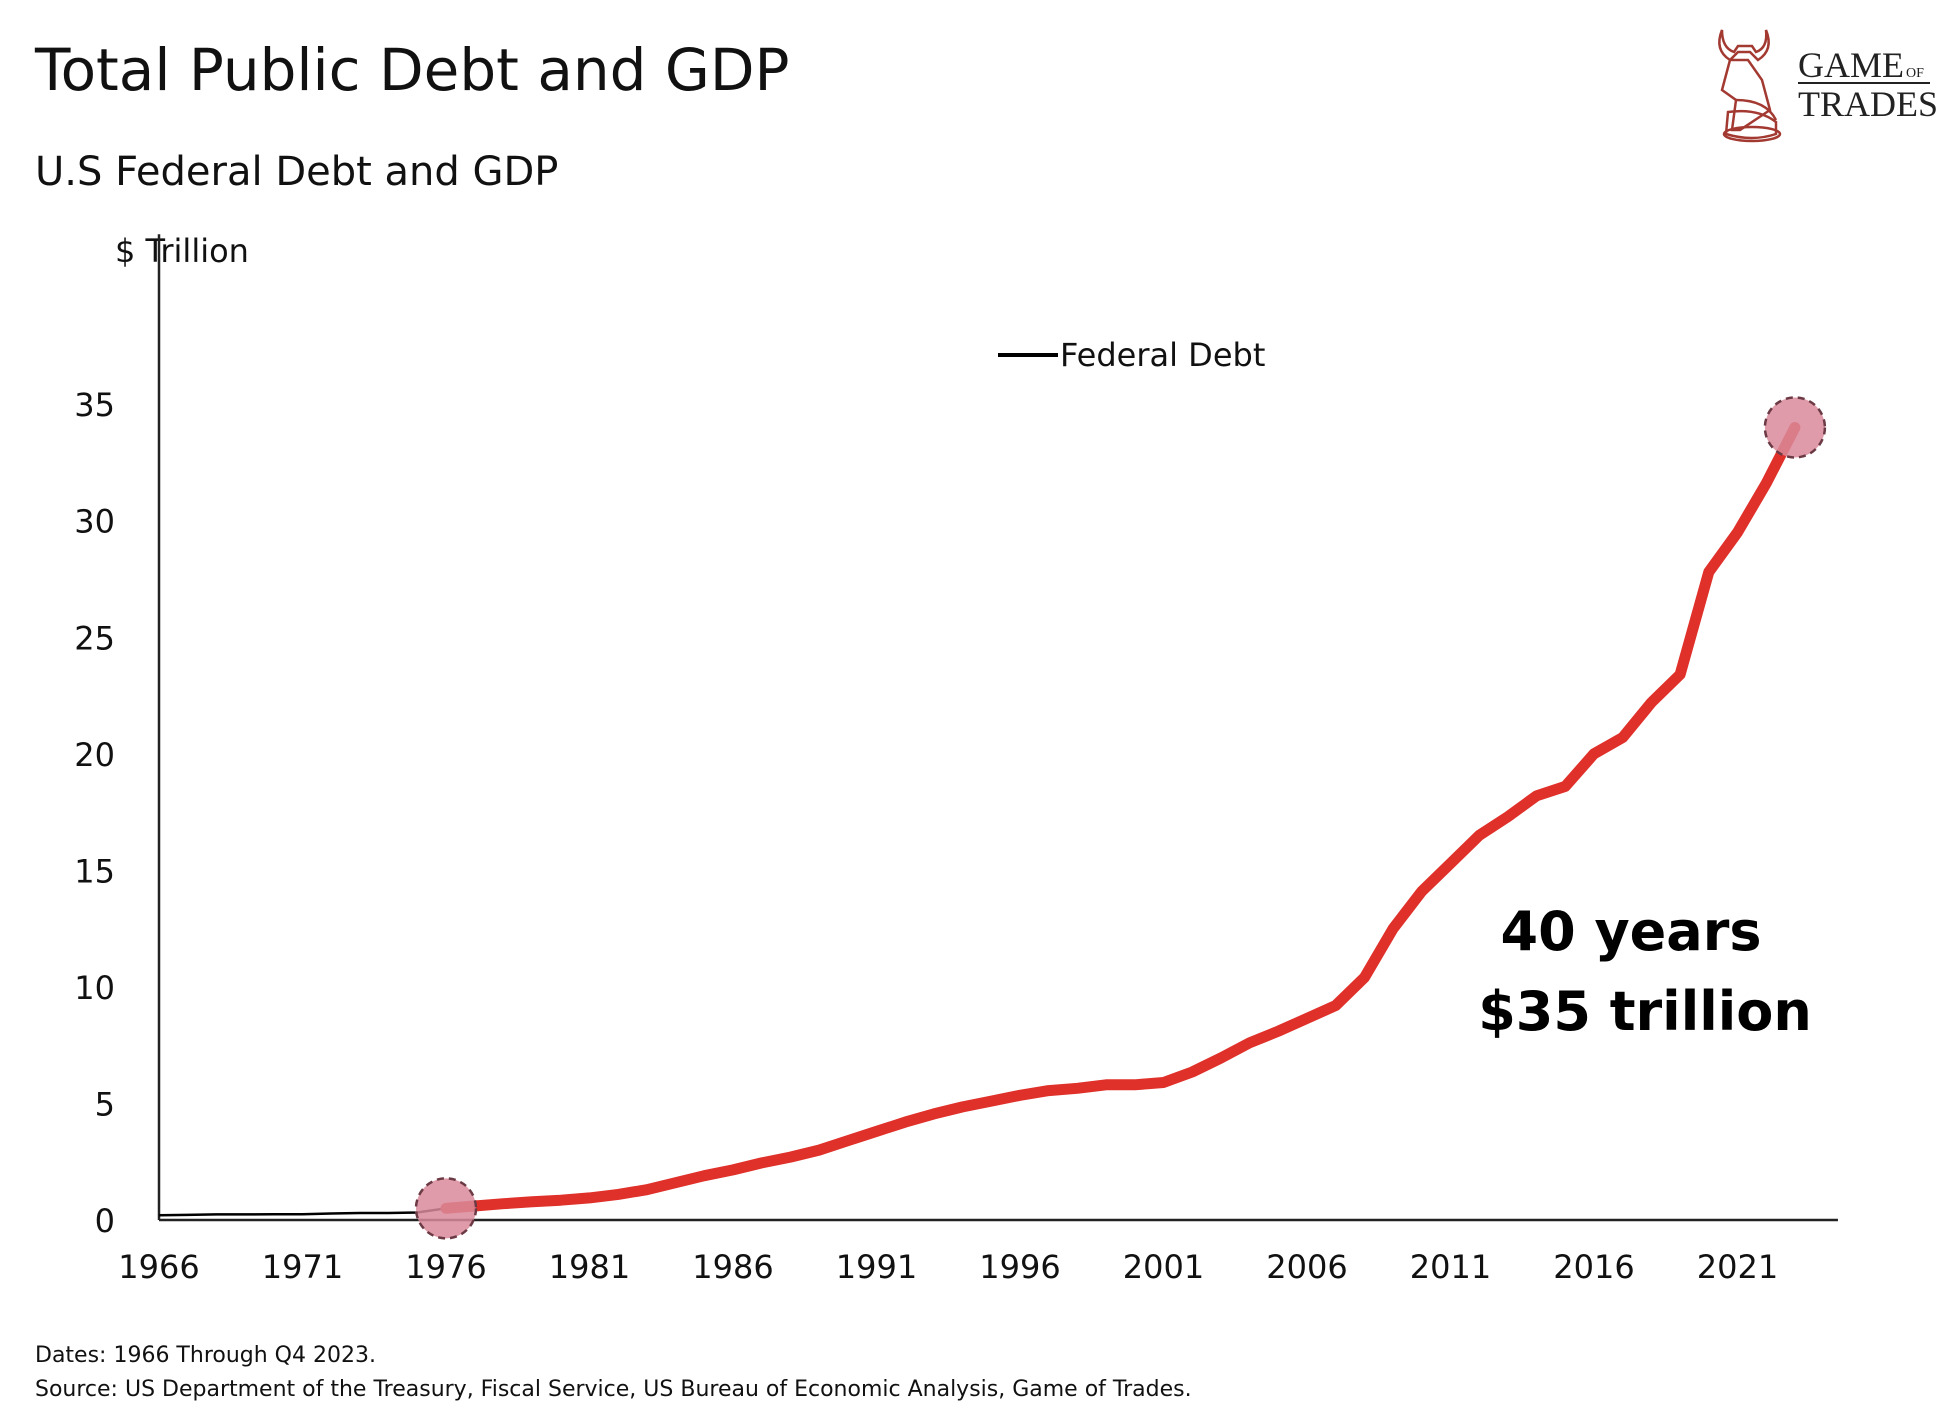 This screenshot has width=1958, height=1426. Describe the element at coordinates (94, 988) in the screenshot. I see `y-tick-label: 10` at that location.